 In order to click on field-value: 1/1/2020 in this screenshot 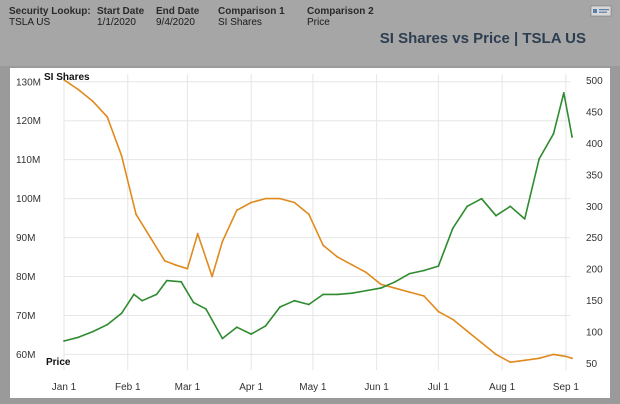, I will do `click(116, 22)`.